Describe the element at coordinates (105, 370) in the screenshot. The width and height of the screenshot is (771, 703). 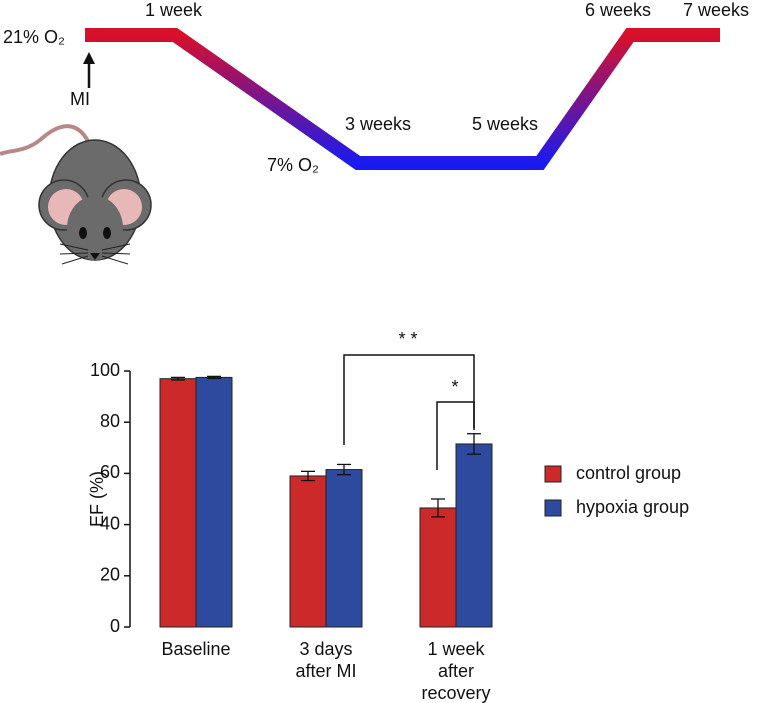
I see `y-tick-label: 100` at that location.